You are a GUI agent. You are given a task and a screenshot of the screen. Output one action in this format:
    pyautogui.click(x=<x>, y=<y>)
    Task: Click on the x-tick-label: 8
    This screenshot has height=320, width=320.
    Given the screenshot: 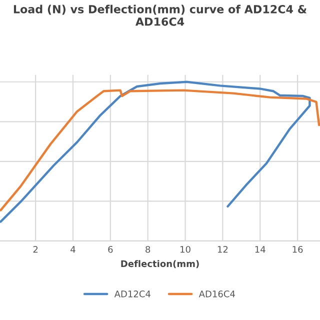 What is the action you would take?
    pyautogui.click(x=148, y=249)
    